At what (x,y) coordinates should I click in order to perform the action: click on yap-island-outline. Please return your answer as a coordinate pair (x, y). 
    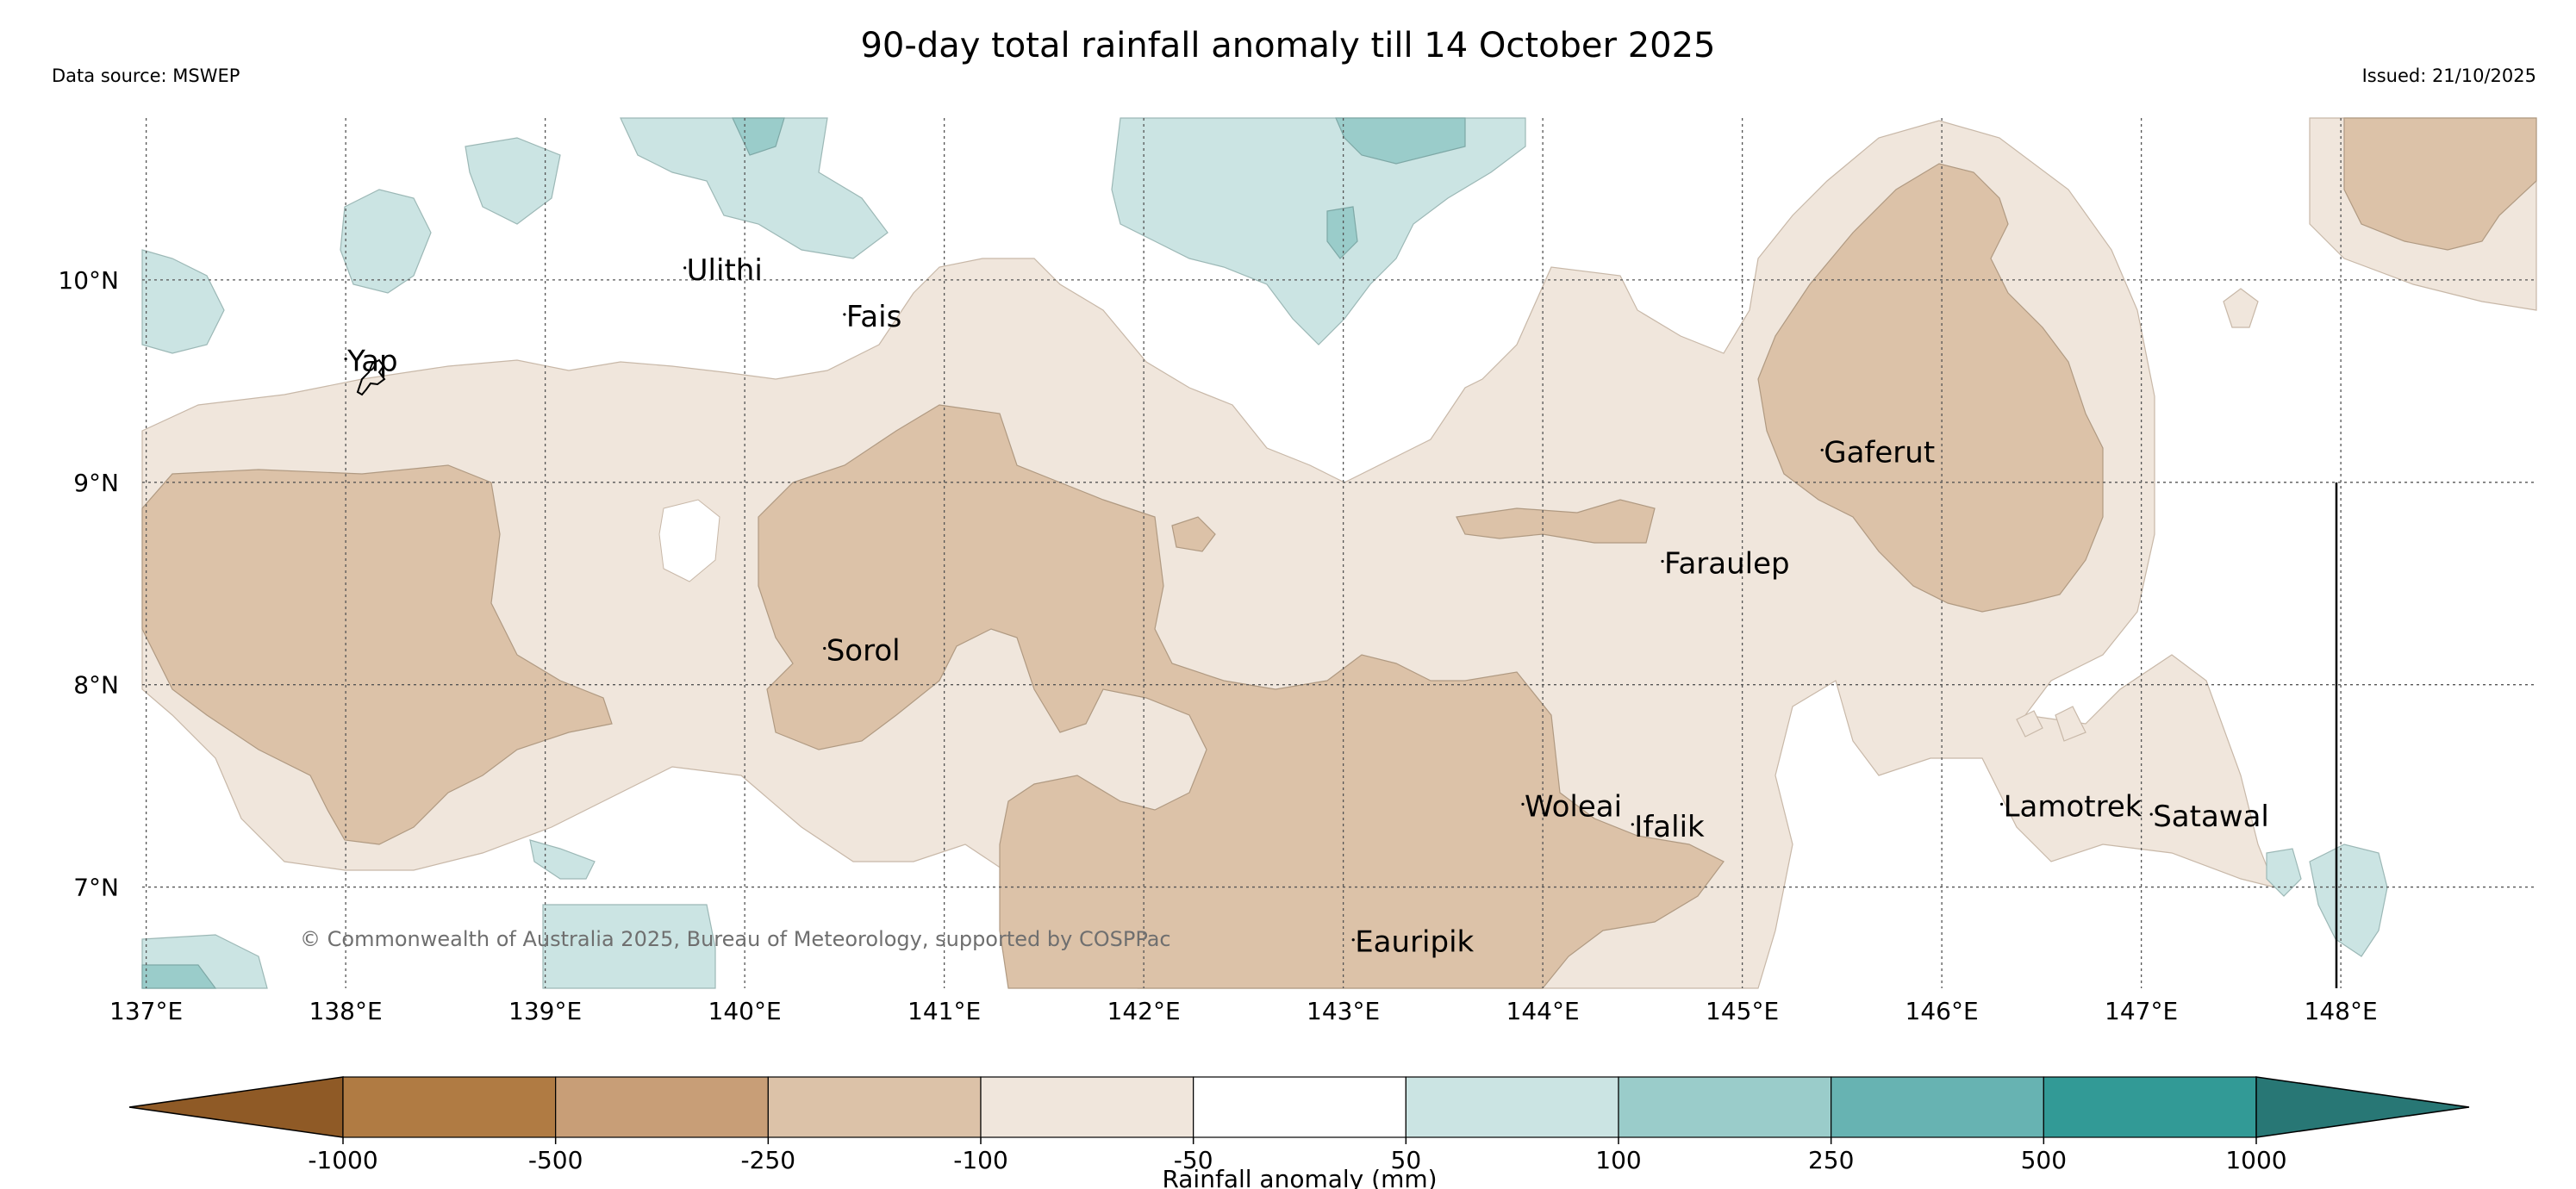
    Looking at the image, I should click on (371, 377).